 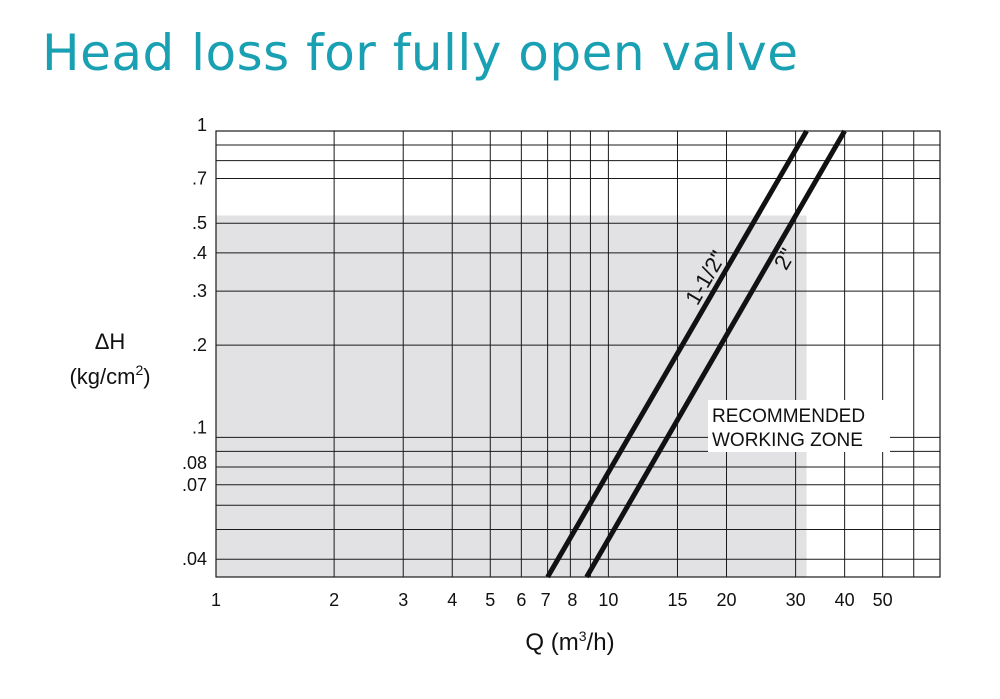 I want to click on y-tick-label: .4, so click(x=199, y=253).